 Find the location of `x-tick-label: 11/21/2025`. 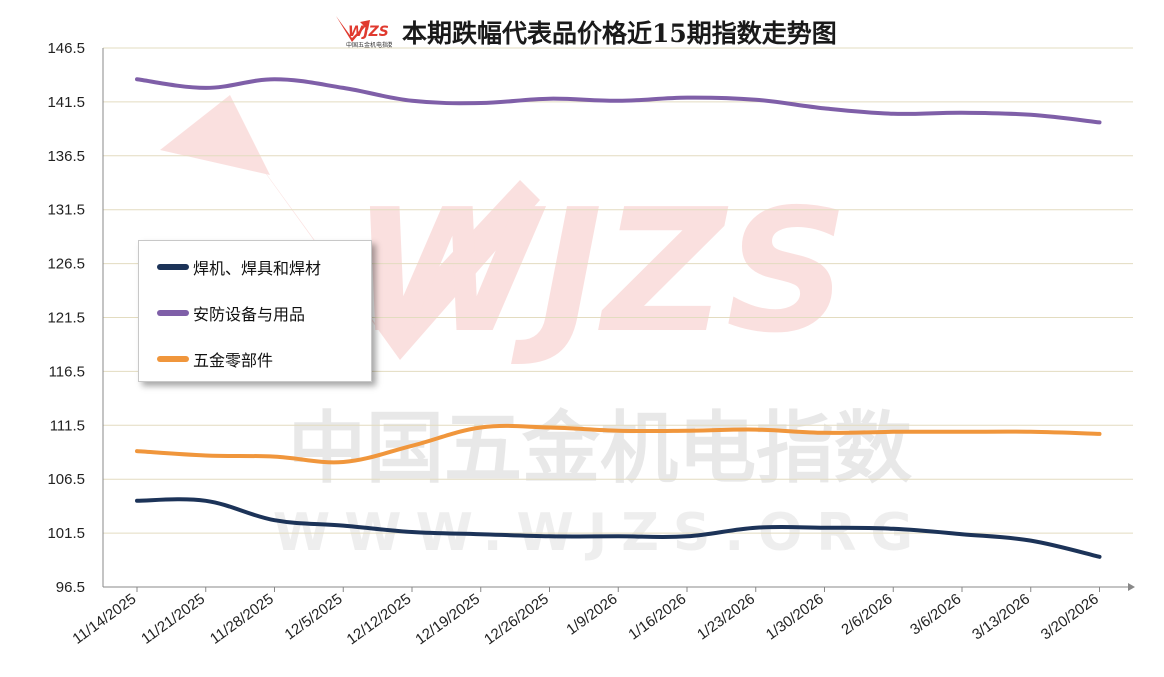

x-tick-label: 11/21/2025 is located at coordinates (173, 618).